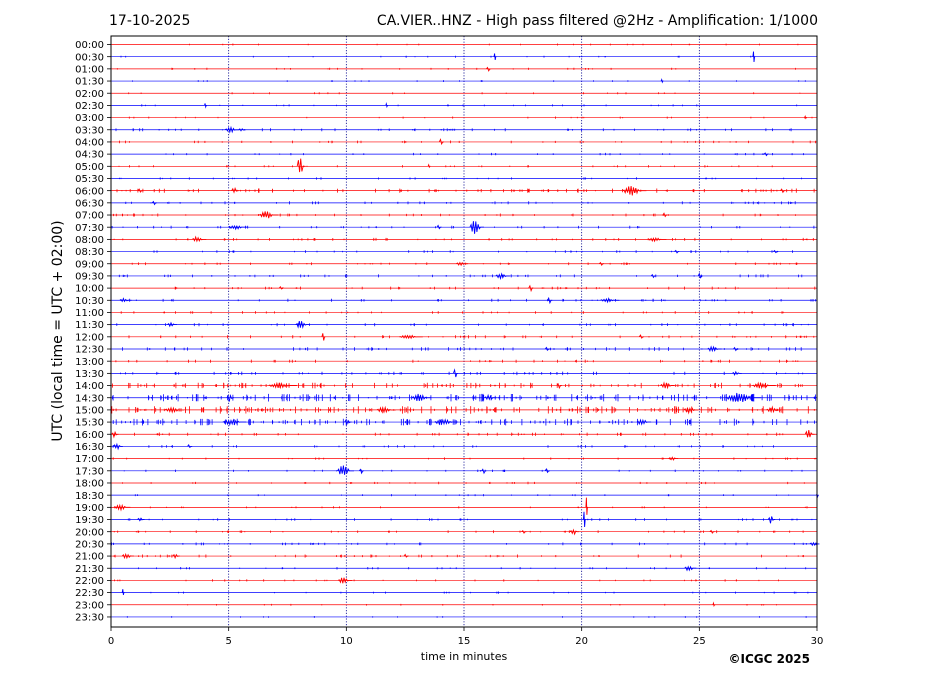 Image resolution: width=927 pixels, height=696 pixels. I want to click on y-tick-label-0530: 05:30, so click(89, 179).